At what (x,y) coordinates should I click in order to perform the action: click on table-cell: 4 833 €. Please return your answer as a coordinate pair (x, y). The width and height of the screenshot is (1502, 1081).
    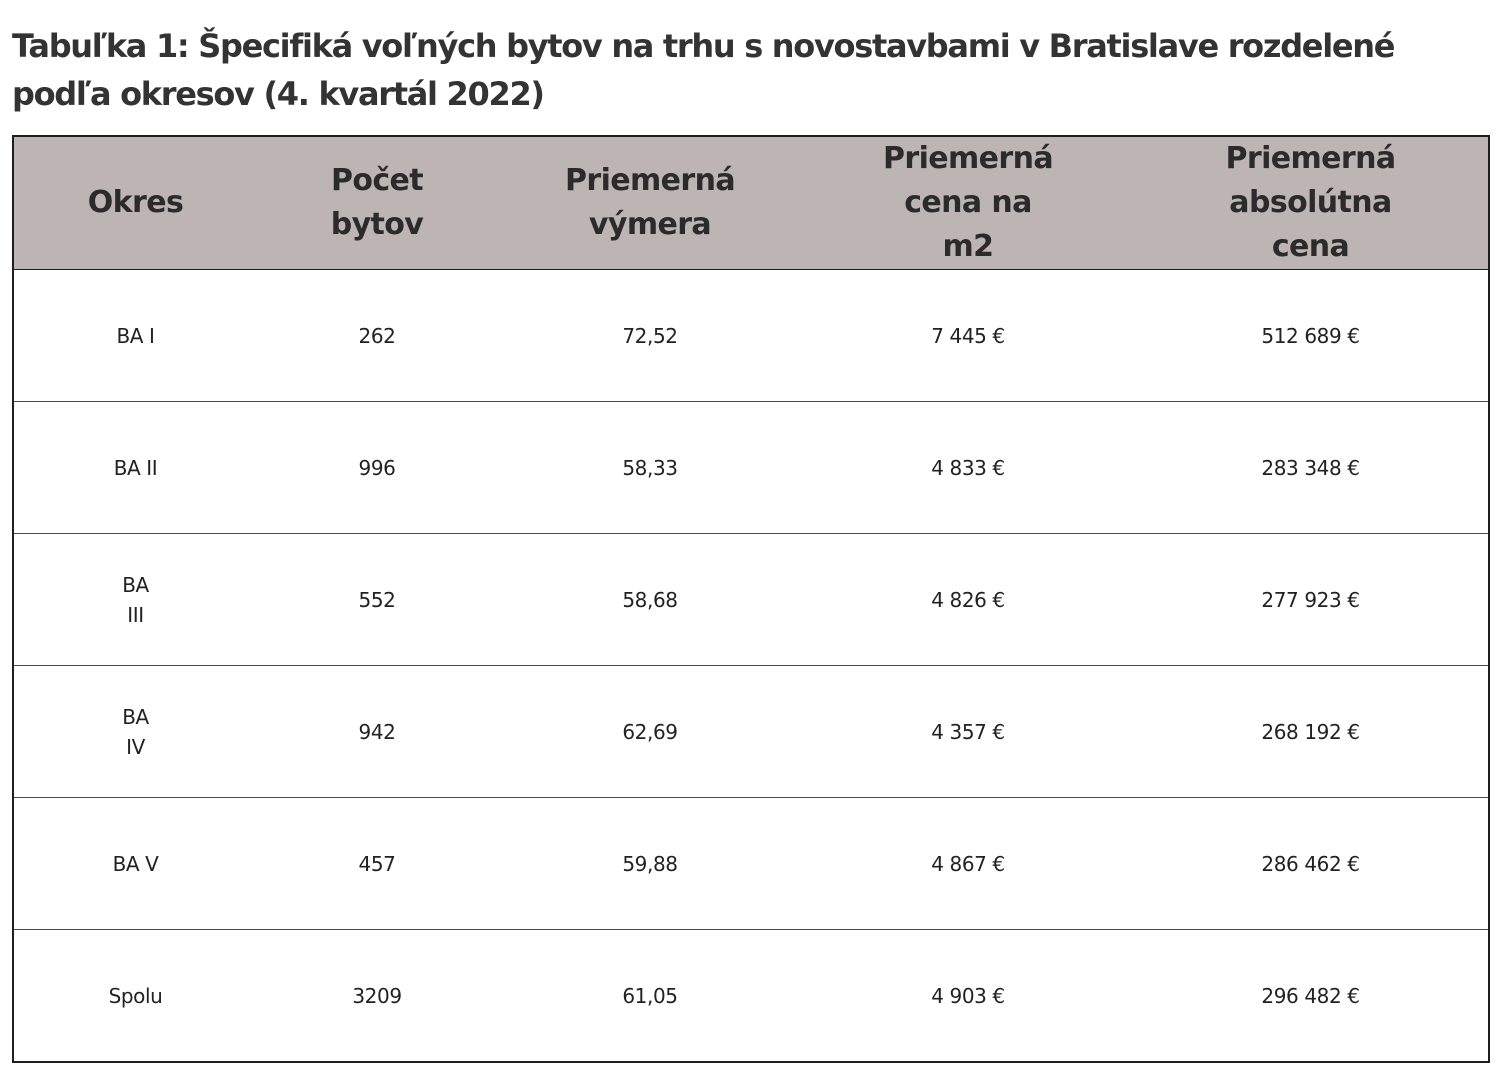
    Looking at the image, I should click on (968, 467).